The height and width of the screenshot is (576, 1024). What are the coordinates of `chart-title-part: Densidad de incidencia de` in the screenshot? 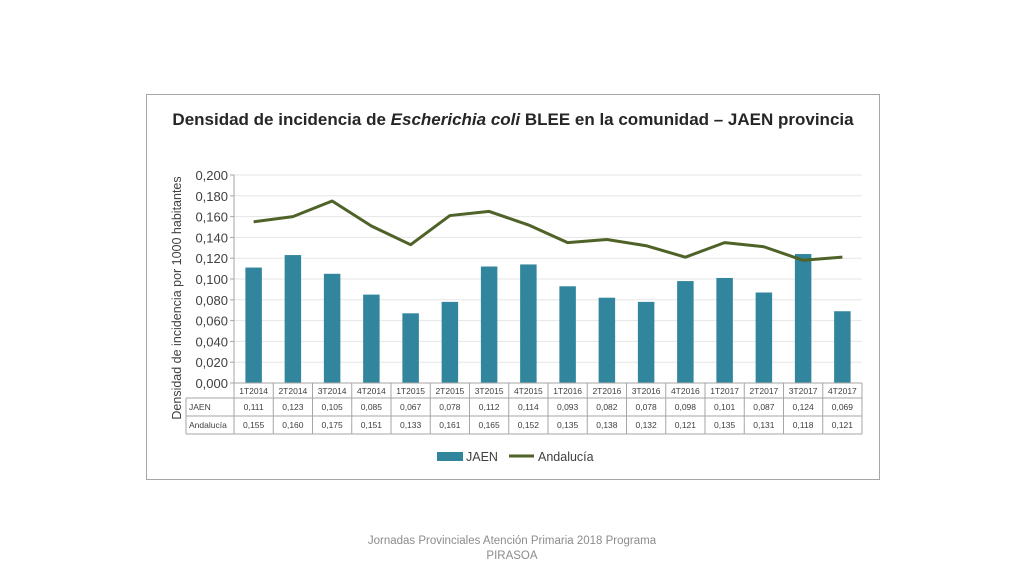 It's located at (281, 119).